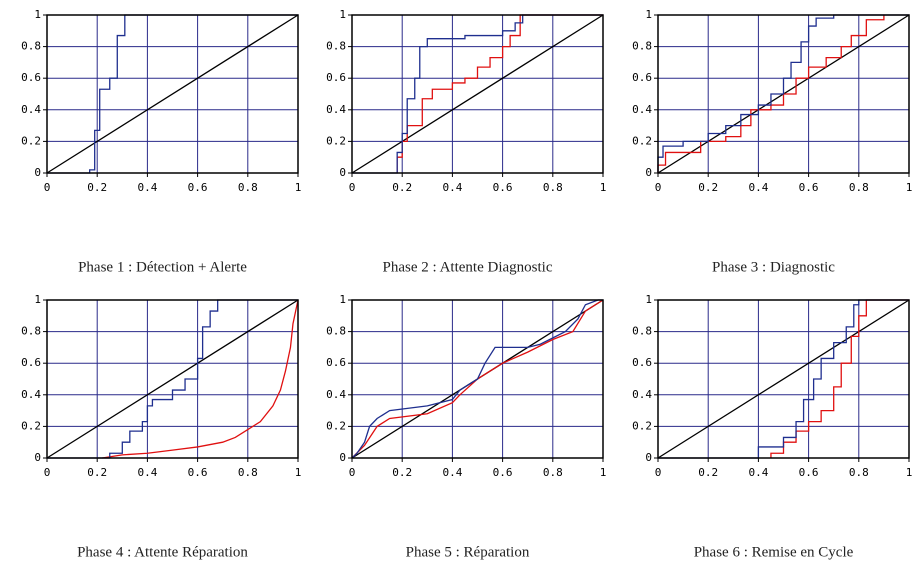 Image resolution: width=923 pixels, height=568 pixels. I want to click on caption: Phase 1 : Détection + Alerte, so click(162, 267).